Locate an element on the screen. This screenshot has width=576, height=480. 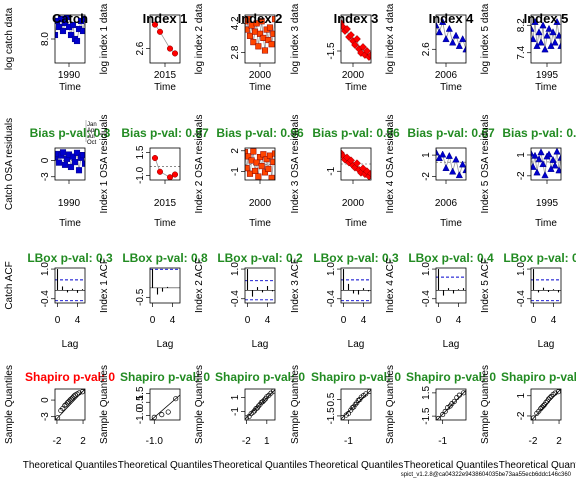
x-tick-label: -1.0 is located at coordinates (155, 441).